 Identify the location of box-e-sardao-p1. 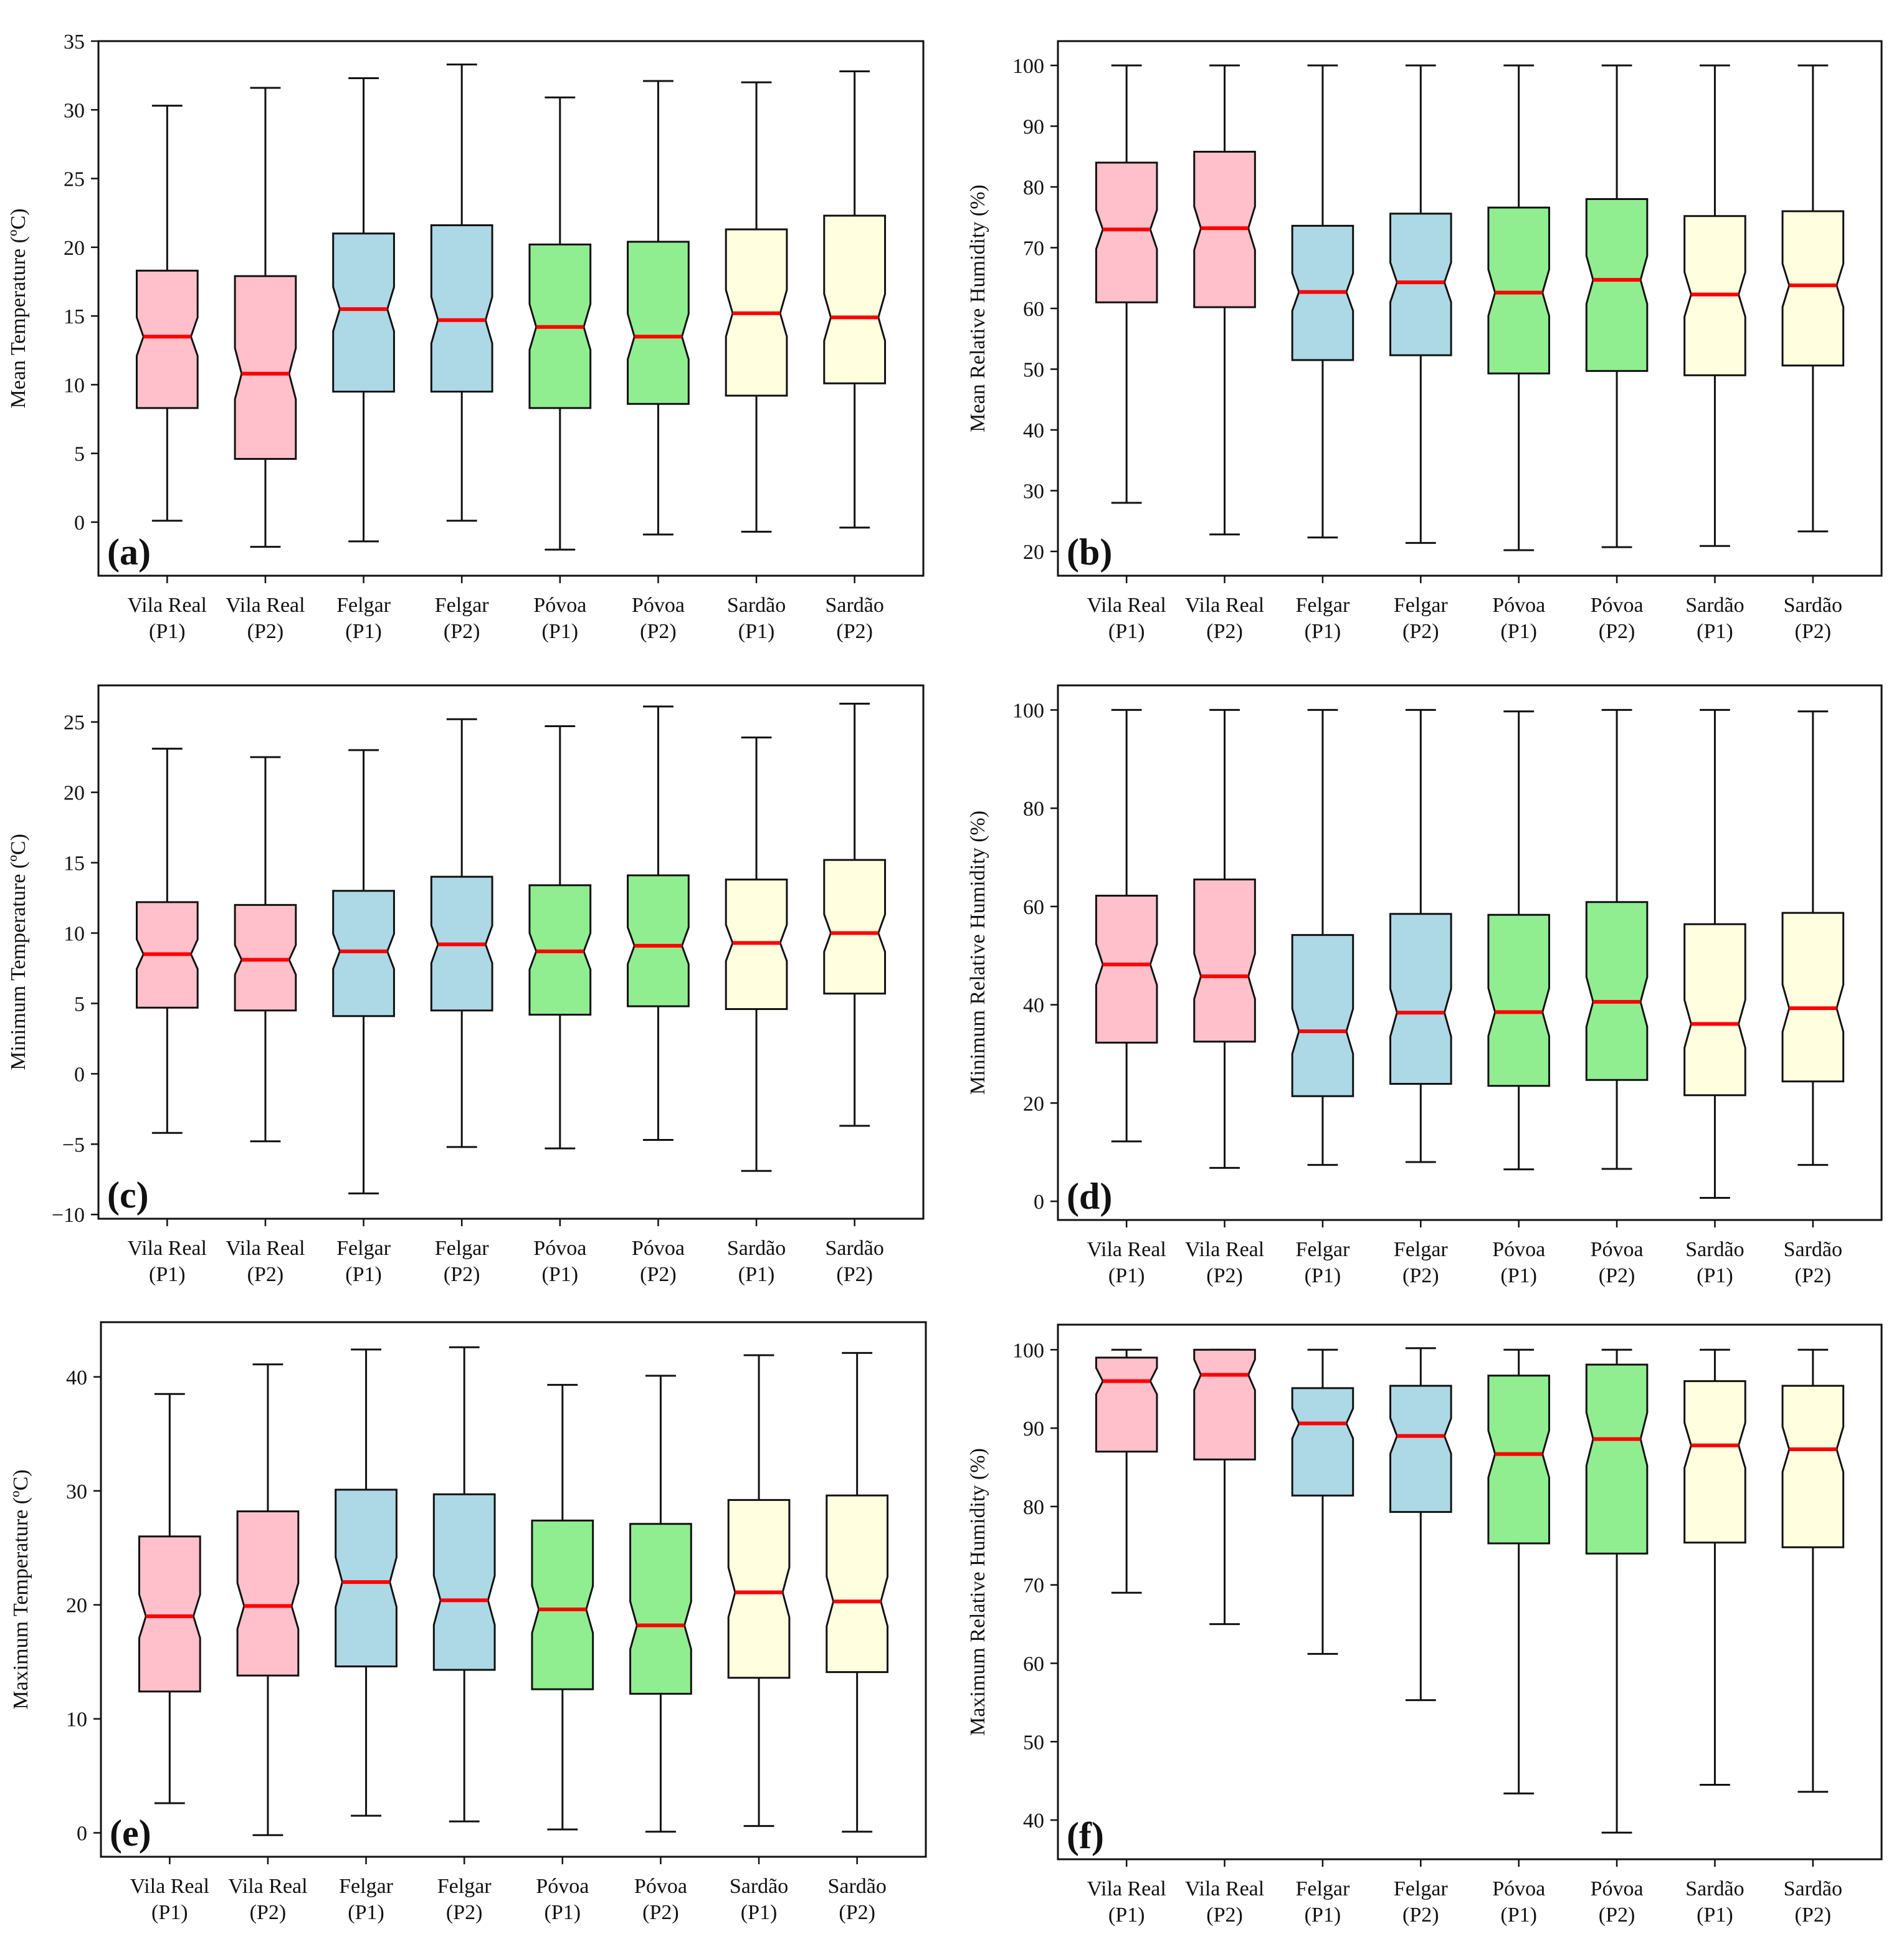
(759, 1591).